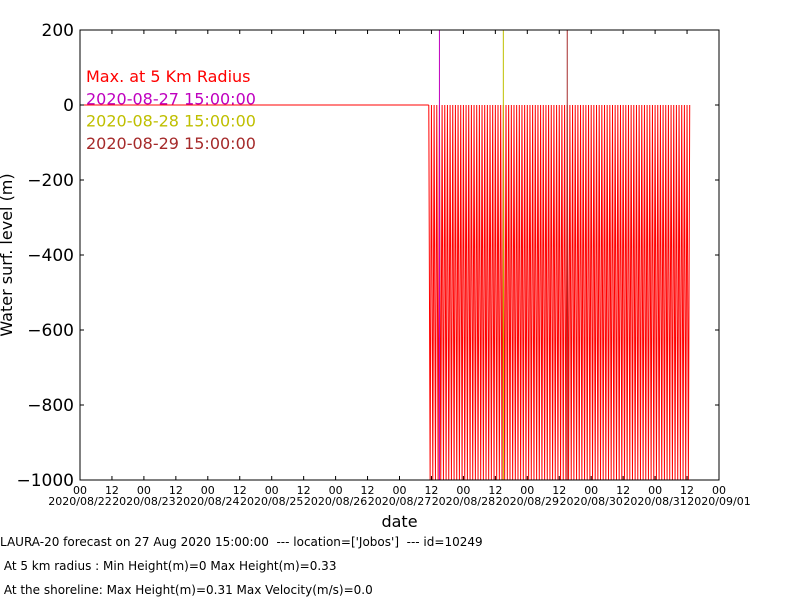  What do you see at coordinates (143, 501) in the screenshot?
I see `x-date-label: 2020/08/23` at bounding box center [143, 501].